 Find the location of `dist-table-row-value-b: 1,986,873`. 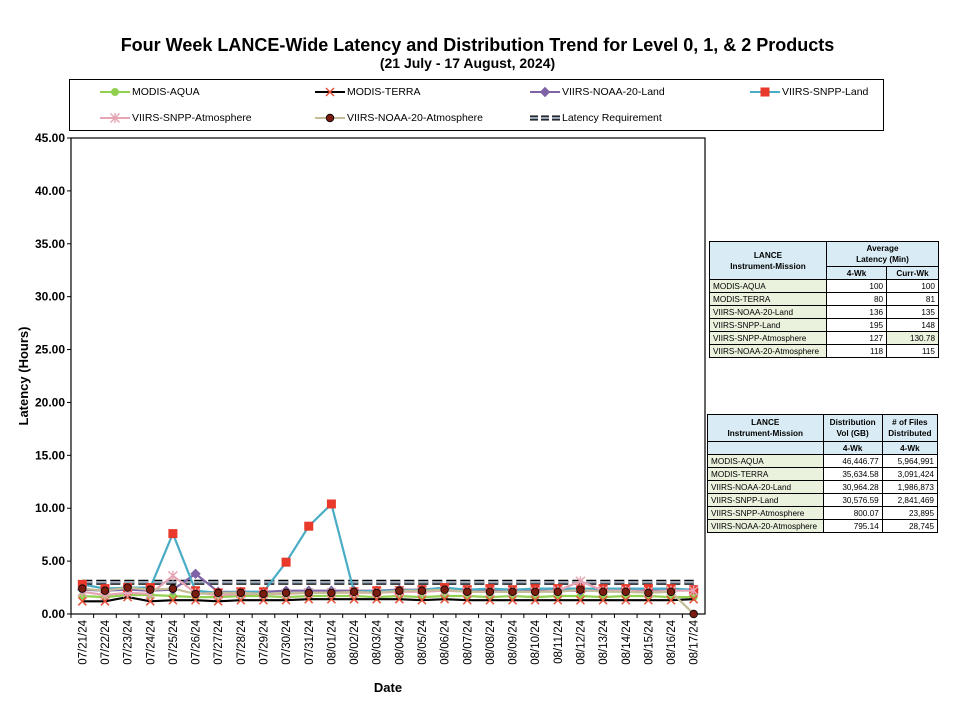

dist-table-row-value-b: 1,986,873 is located at coordinates (910, 487).